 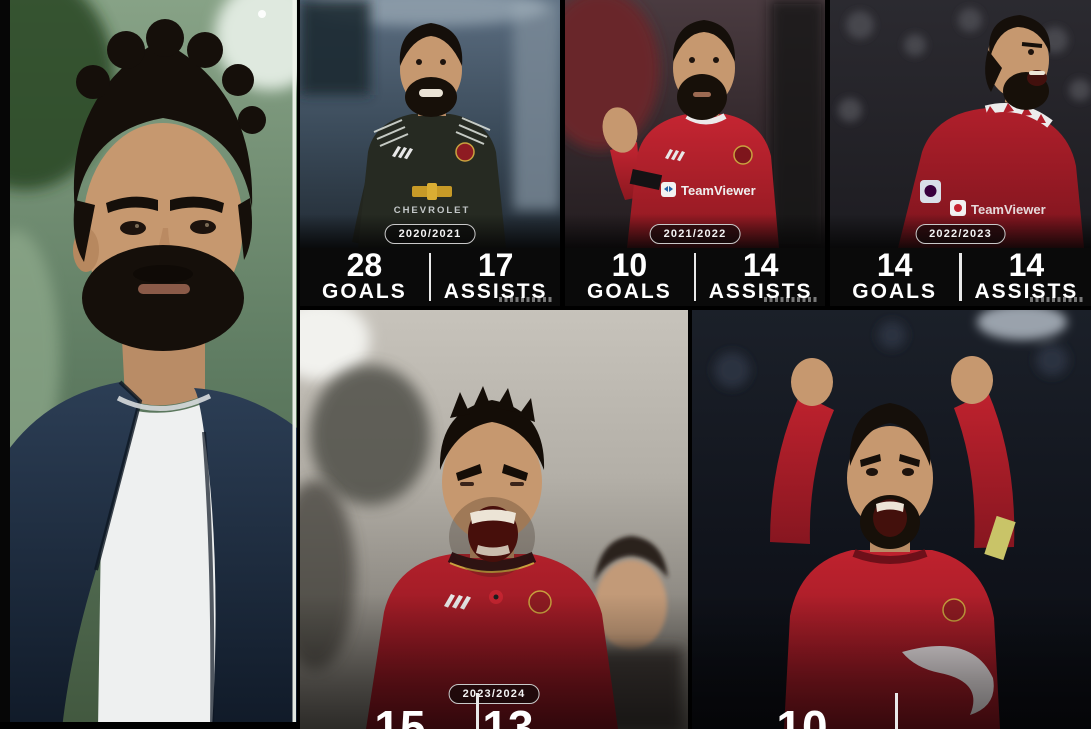 I want to click on jersey-sponsor-text: CHEVROLET, so click(x=432, y=210).